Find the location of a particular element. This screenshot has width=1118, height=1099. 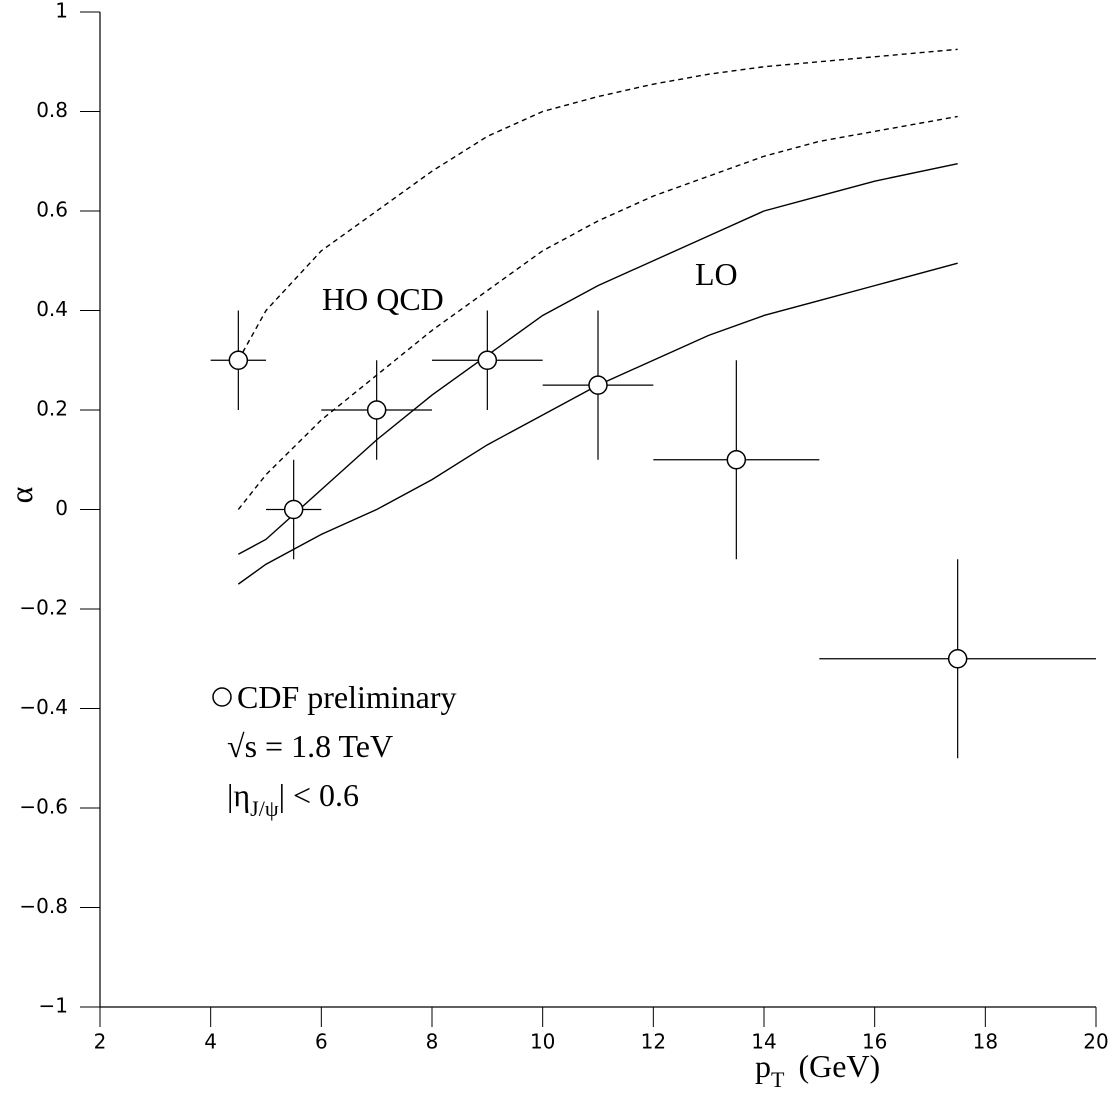

y-tick-label: −1 is located at coordinates (53, 1006).